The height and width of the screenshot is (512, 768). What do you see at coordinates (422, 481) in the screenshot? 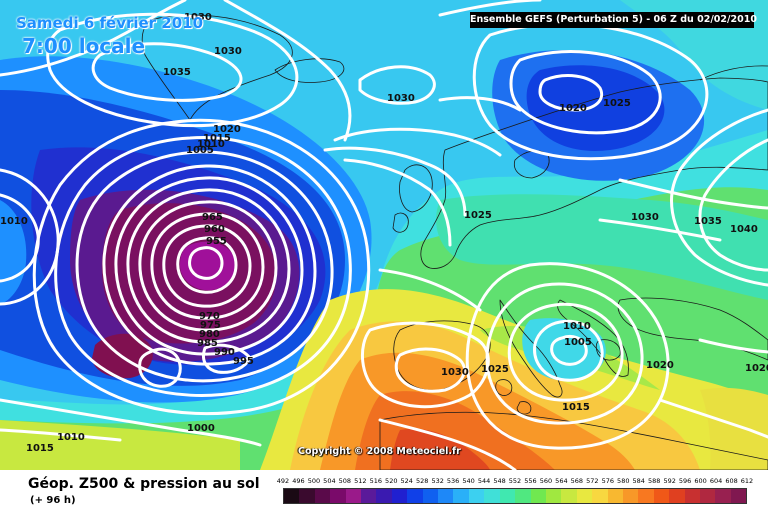
I see `color-scale-label: 528` at bounding box center [422, 481].